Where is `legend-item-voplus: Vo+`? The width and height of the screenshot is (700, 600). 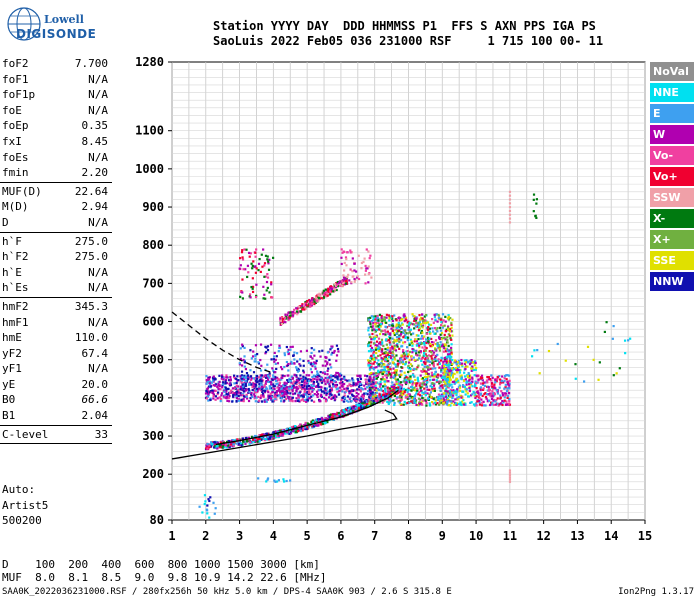 legend-item-voplus: Vo+ is located at coordinates (672, 176).